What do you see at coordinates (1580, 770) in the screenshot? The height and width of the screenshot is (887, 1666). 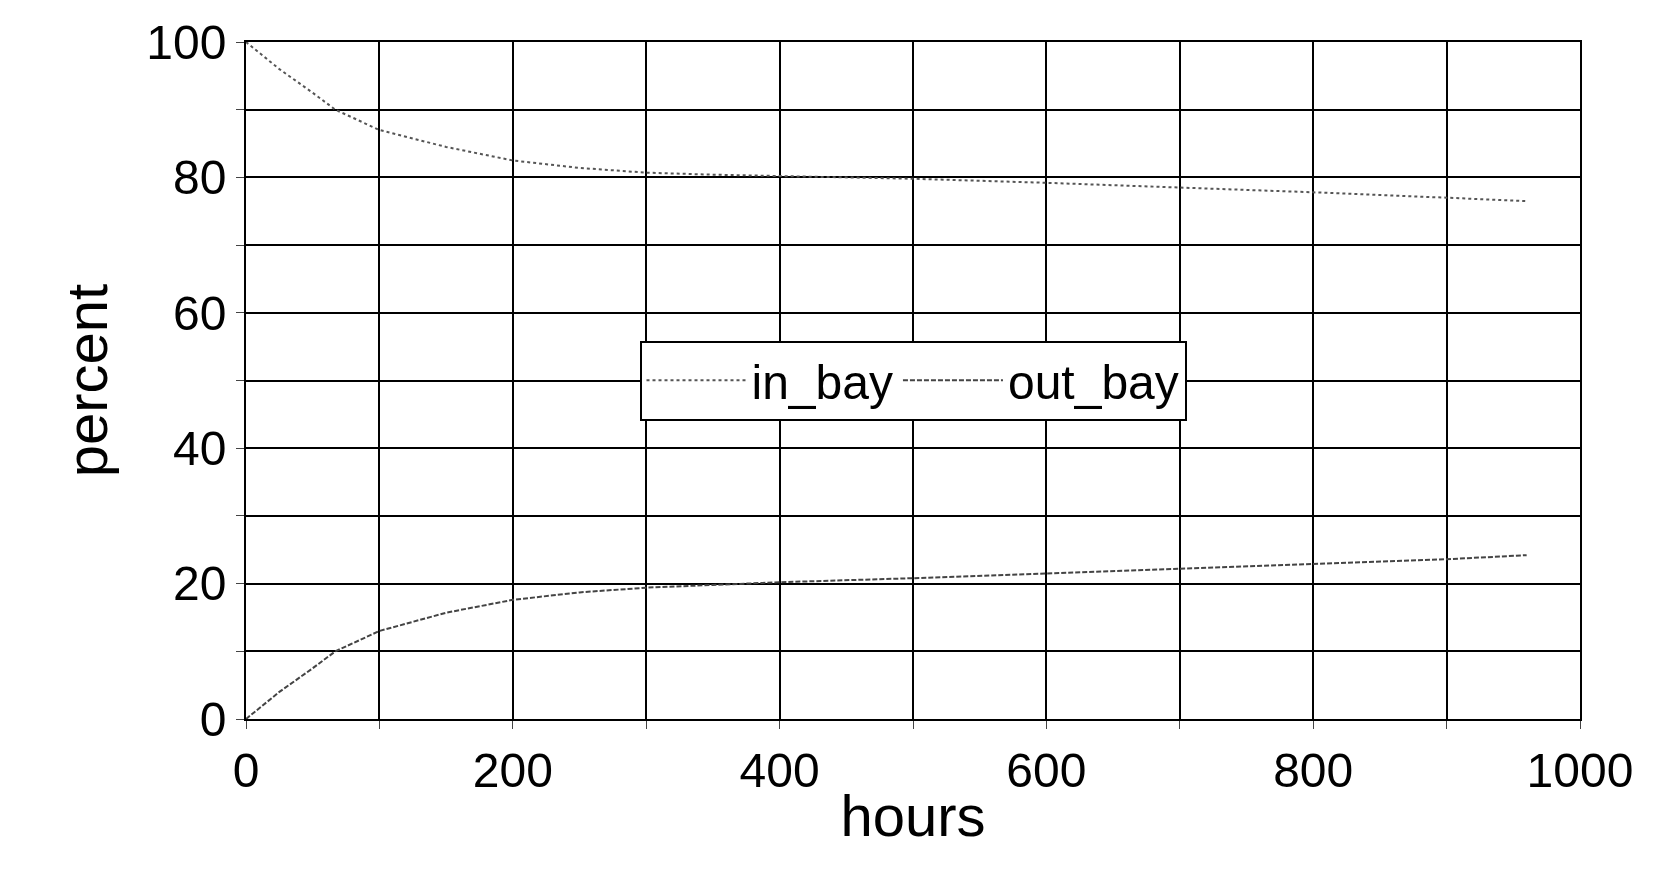 I see `x-tick-label: 1000` at bounding box center [1580, 770].